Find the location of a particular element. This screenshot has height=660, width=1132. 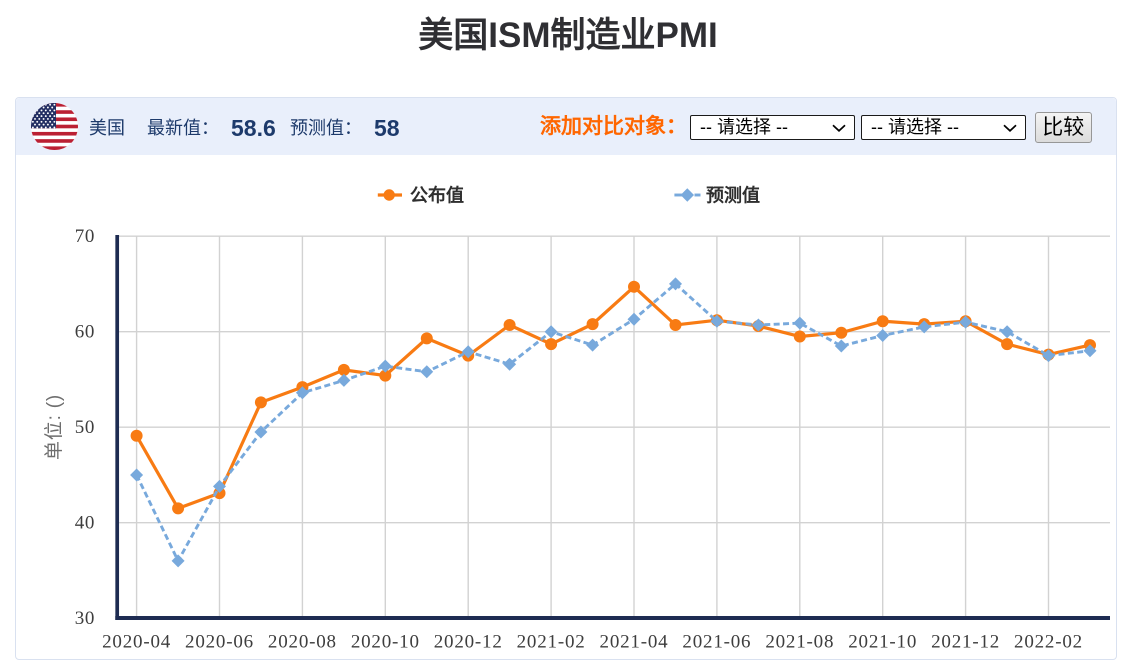

svg-text: 2021-08 is located at coordinates (799, 642).